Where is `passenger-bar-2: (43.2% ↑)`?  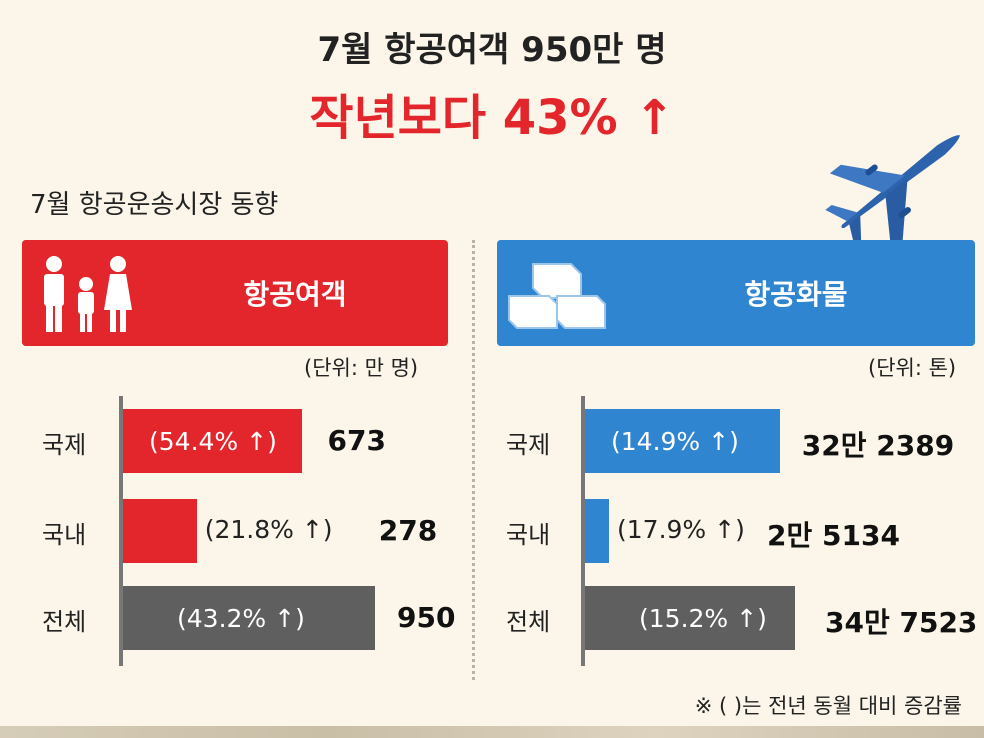 passenger-bar-2: (43.2% ↑) is located at coordinates (249, 618).